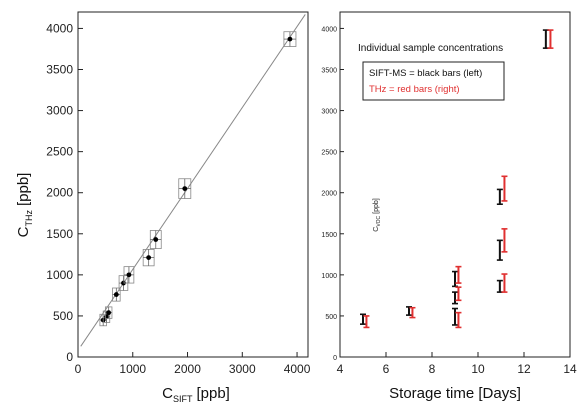 The image size is (578, 405). I want to click on right-y-tick-label: 4000, so click(329, 29).